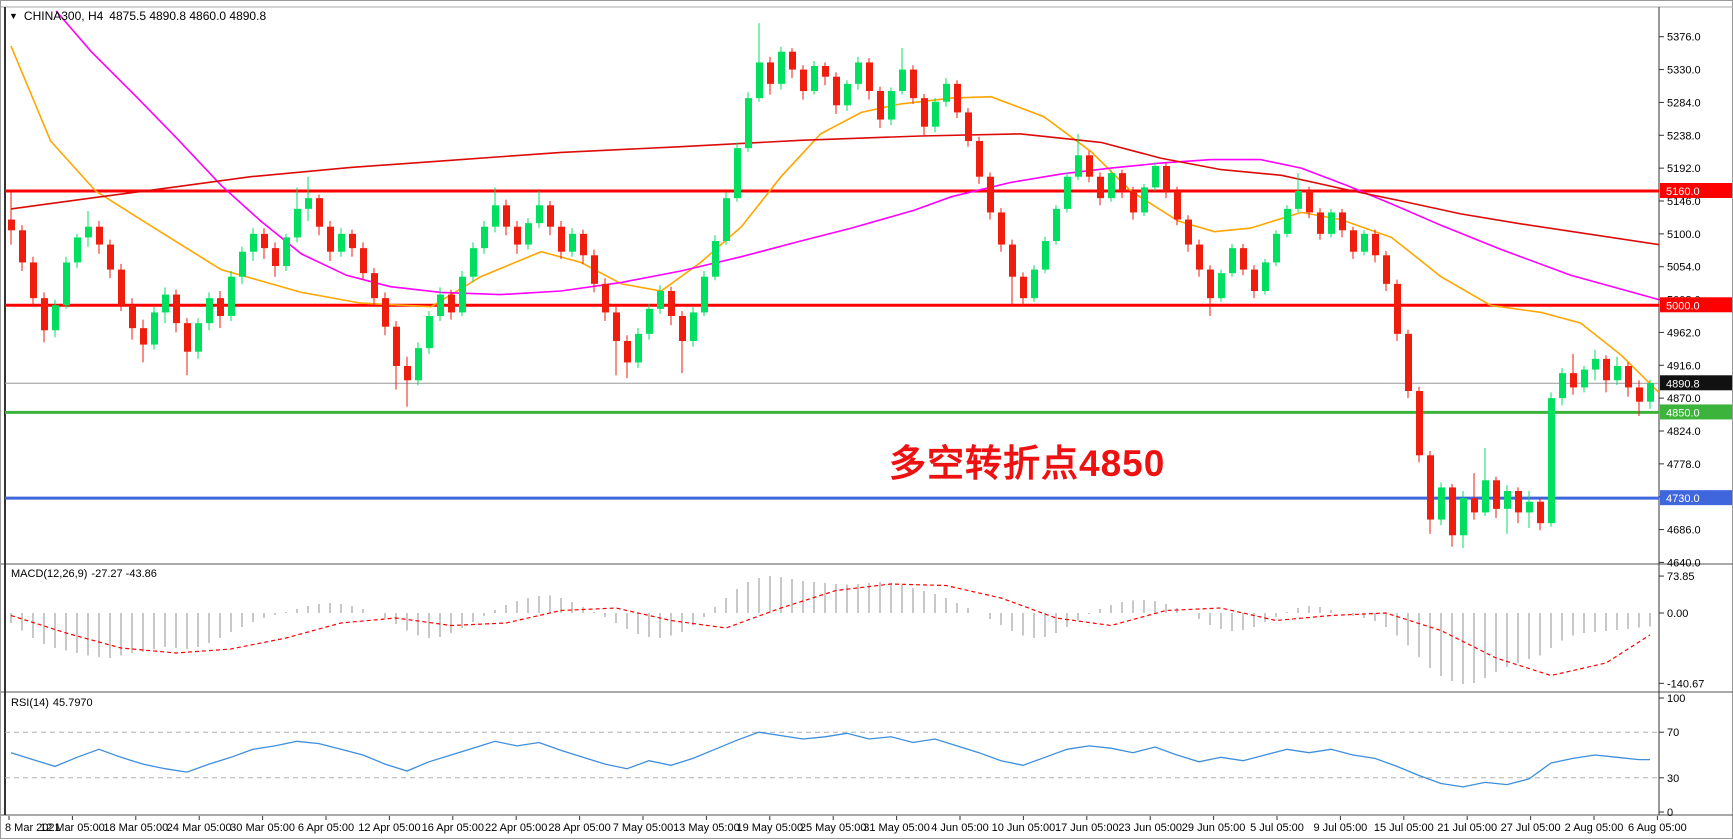  What do you see at coordinates (1684, 169) in the screenshot?
I see `price-tick-label: 5192.0` at bounding box center [1684, 169].